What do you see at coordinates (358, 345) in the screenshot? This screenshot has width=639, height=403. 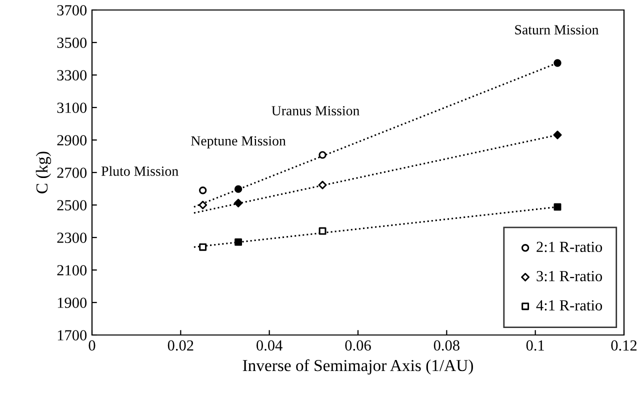 I see `x-tick-label: 0.06` at bounding box center [358, 345].